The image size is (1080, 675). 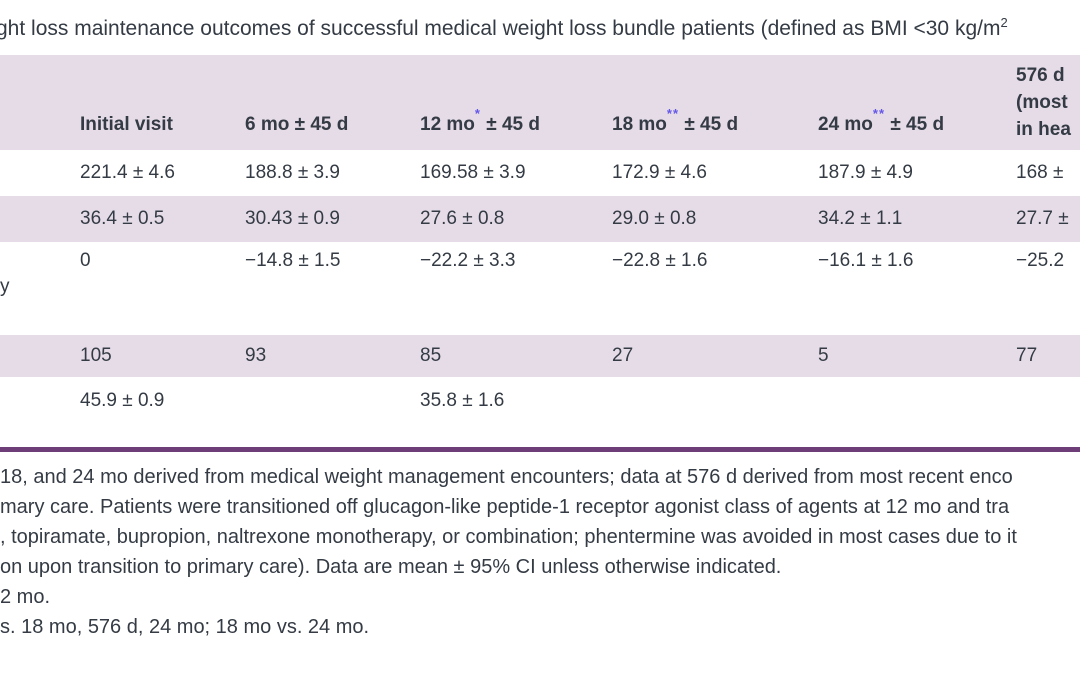 What do you see at coordinates (126, 124) in the screenshot?
I see `column-header-text: Initial visit` at bounding box center [126, 124].